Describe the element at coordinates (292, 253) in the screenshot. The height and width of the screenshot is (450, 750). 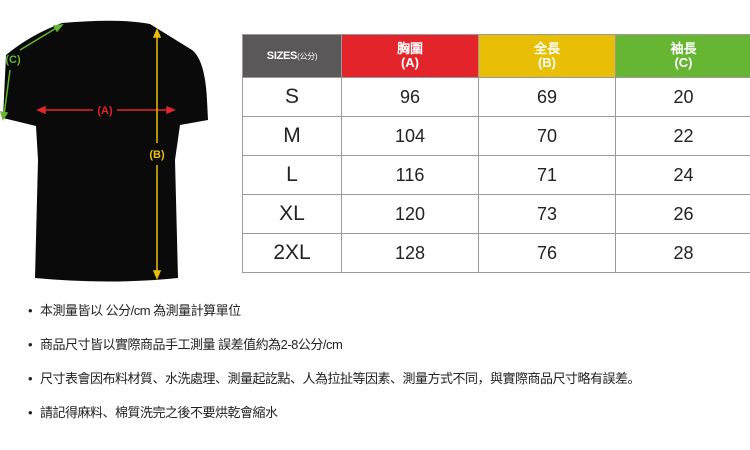
I see `cell-size: 2XL` at that location.